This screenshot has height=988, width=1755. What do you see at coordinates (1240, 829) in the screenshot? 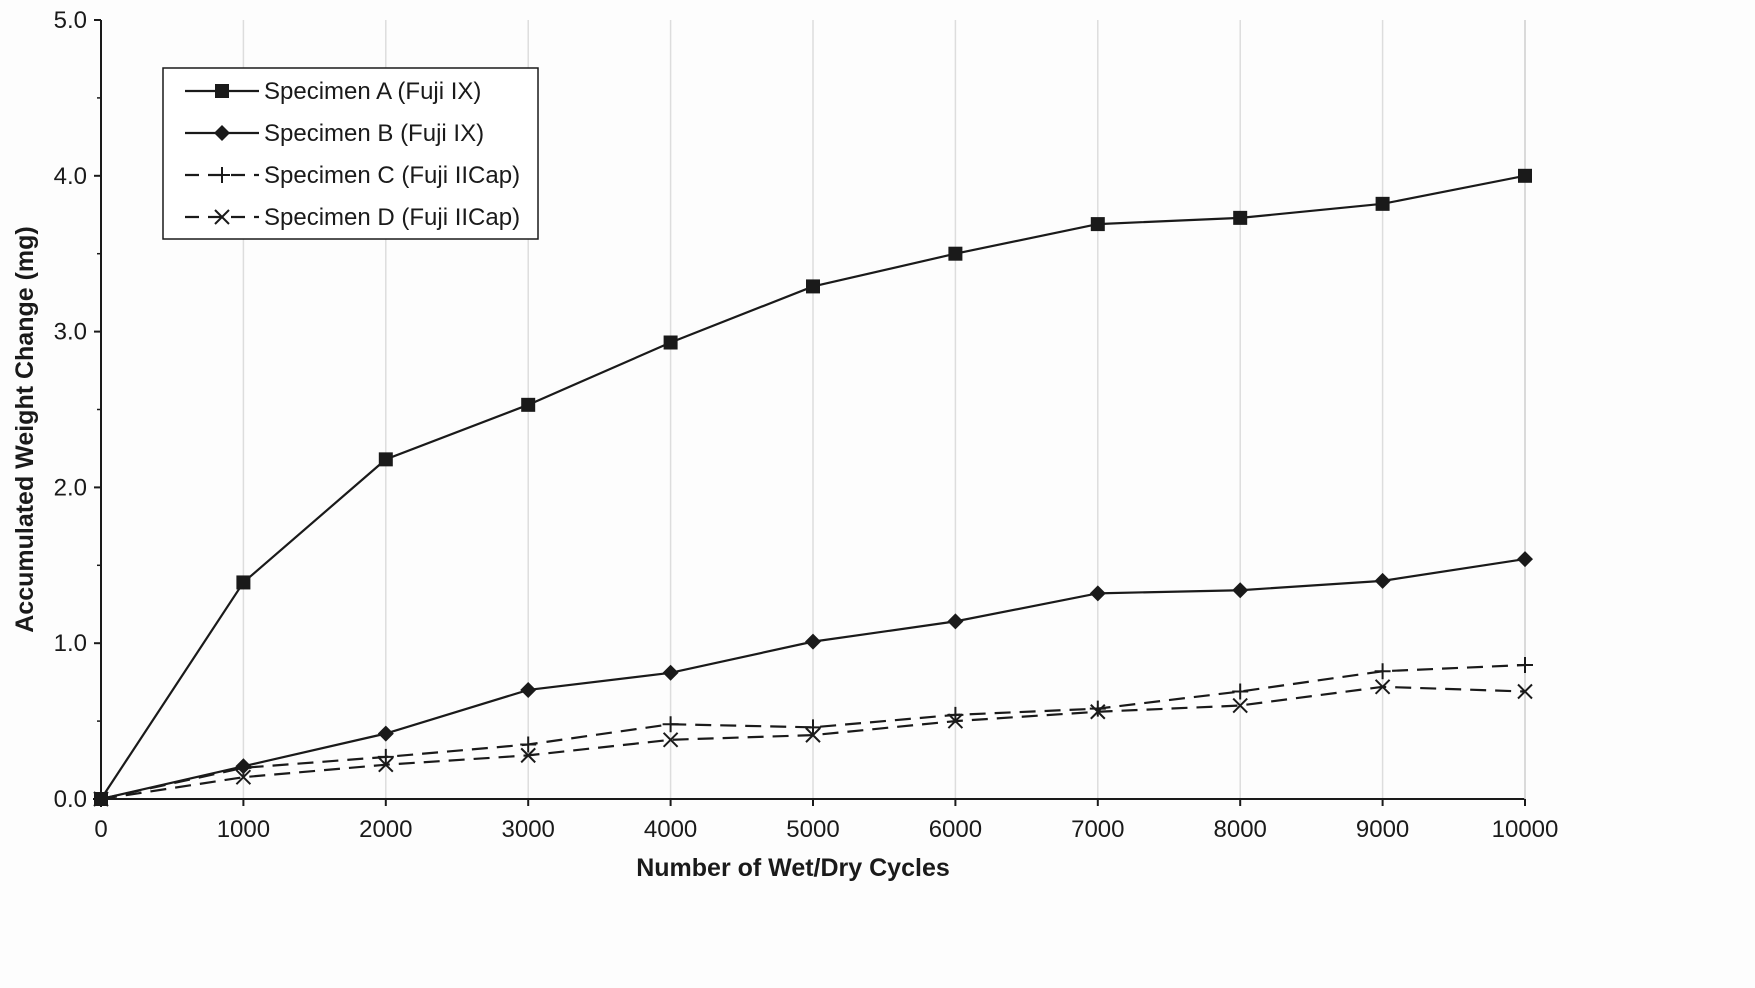
I see `x-tick-label: 8000` at bounding box center [1240, 829].